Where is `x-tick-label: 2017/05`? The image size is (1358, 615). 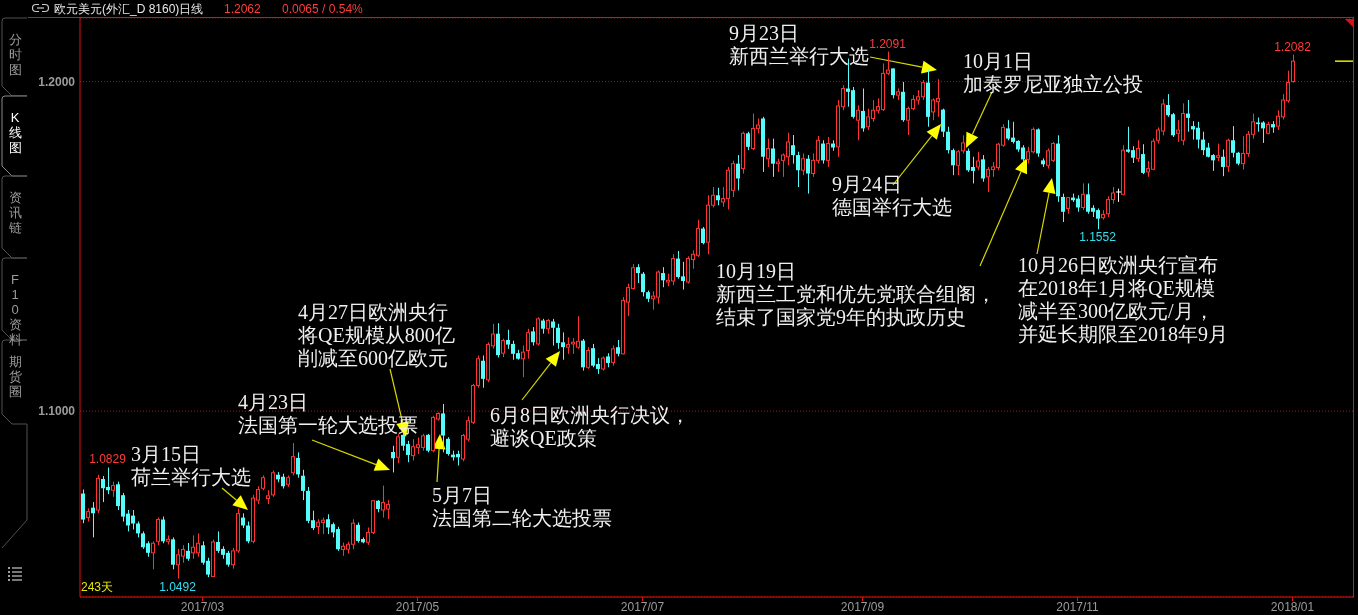
x-tick-label: 2017/05 is located at coordinates (417, 607).